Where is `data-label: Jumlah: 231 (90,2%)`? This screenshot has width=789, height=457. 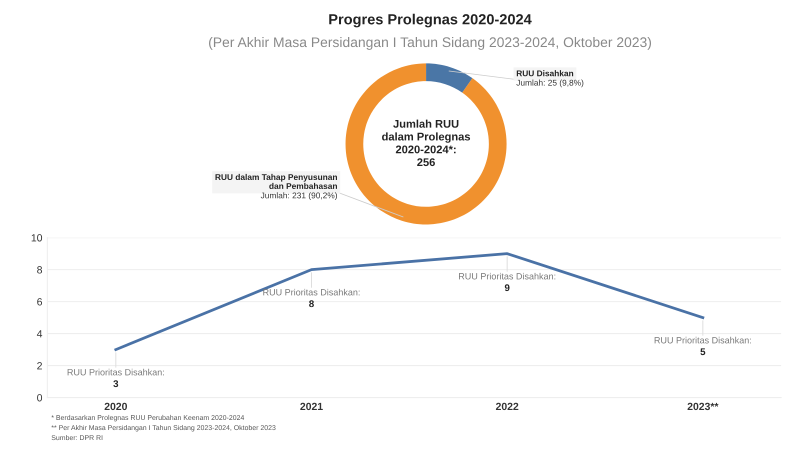 data-label: Jumlah: 231 (90,2%) is located at coordinates (298, 196).